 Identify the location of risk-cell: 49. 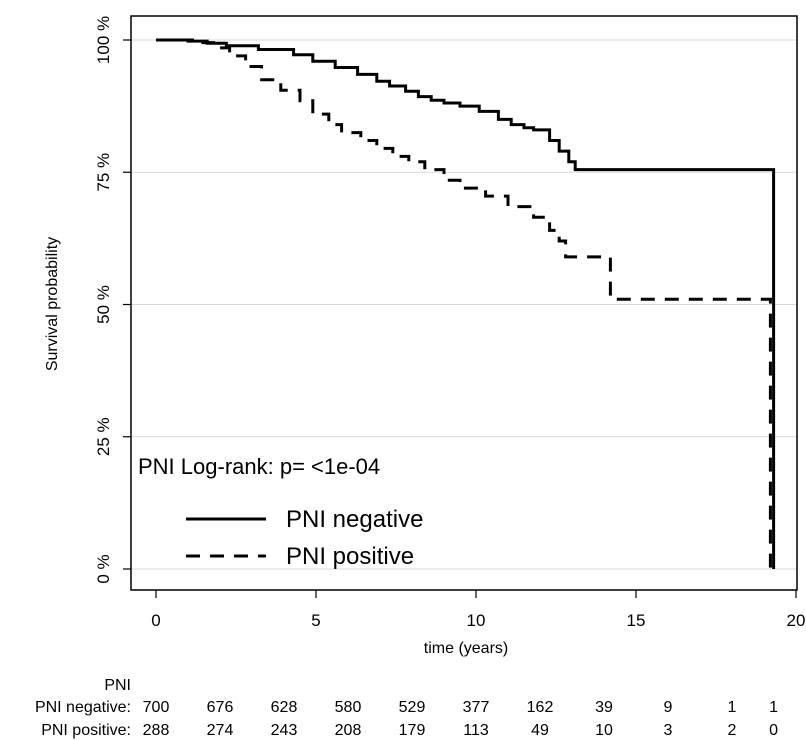
(540, 730).